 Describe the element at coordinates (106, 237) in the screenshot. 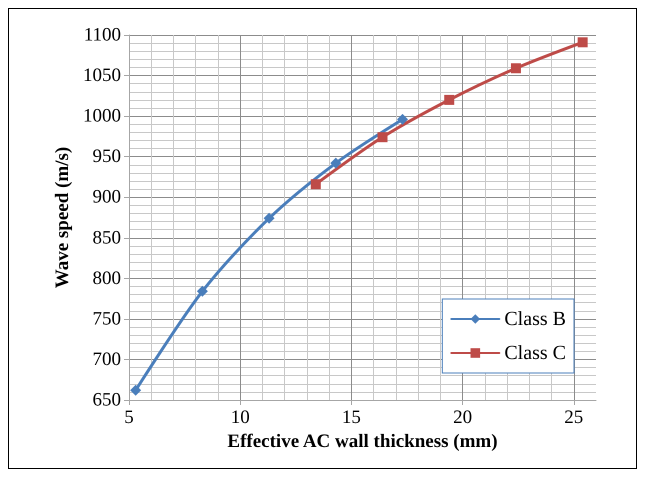

I see `y-tick-label: 850` at that location.